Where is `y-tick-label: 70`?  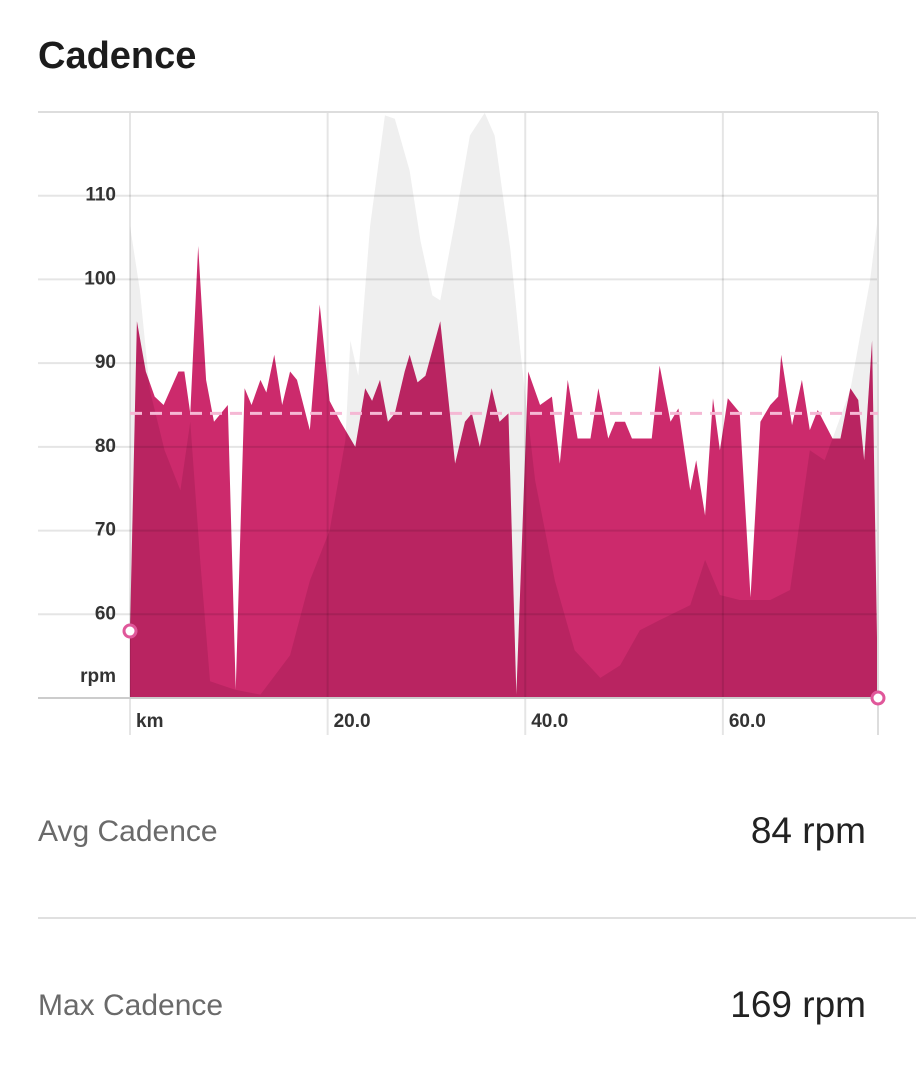 y-tick-label: 70 is located at coordinates (105, 530).